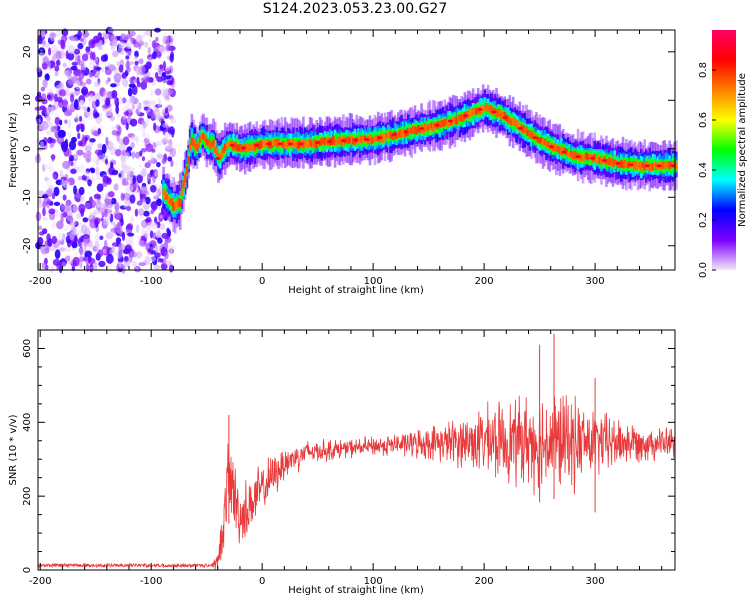 This screenshot has width=750, height=600. I want to click on spectrogram-x-label: Height of straight line (km), so click(356, 290).